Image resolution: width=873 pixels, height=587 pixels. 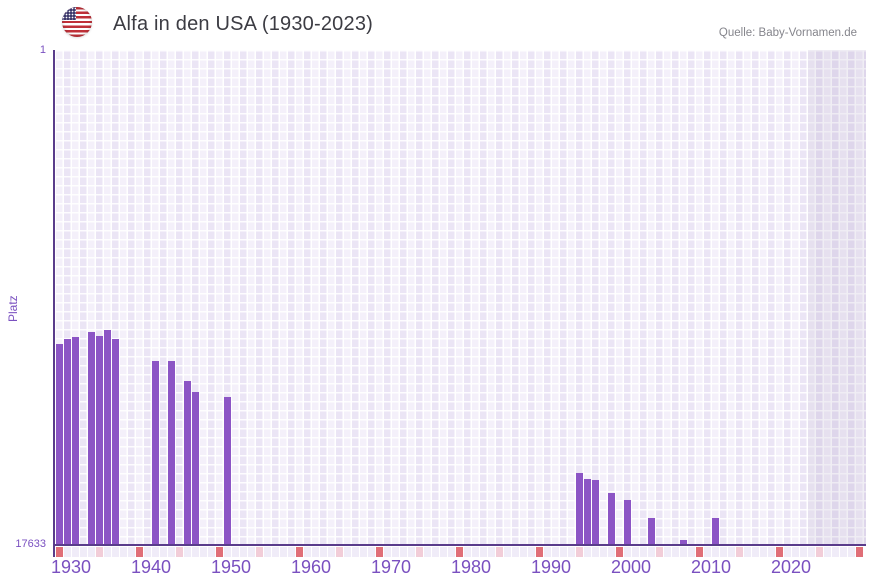 What do you see at coordinates (539, 551) in the screenshot?
I see `year-tick-1990` at bounding box center [539, 551].